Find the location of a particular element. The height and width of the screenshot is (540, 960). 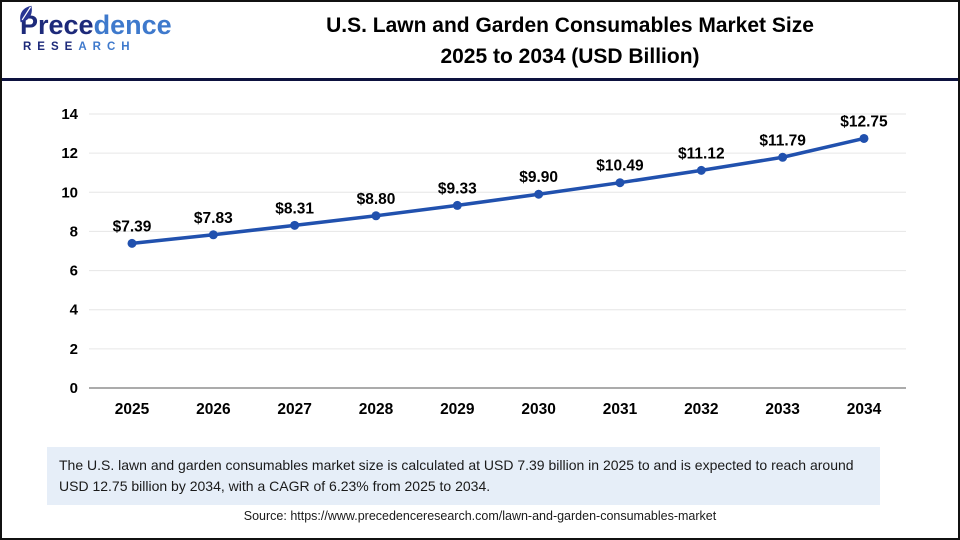

x-tick-label: 2031 is located at coordinates (620, 409).